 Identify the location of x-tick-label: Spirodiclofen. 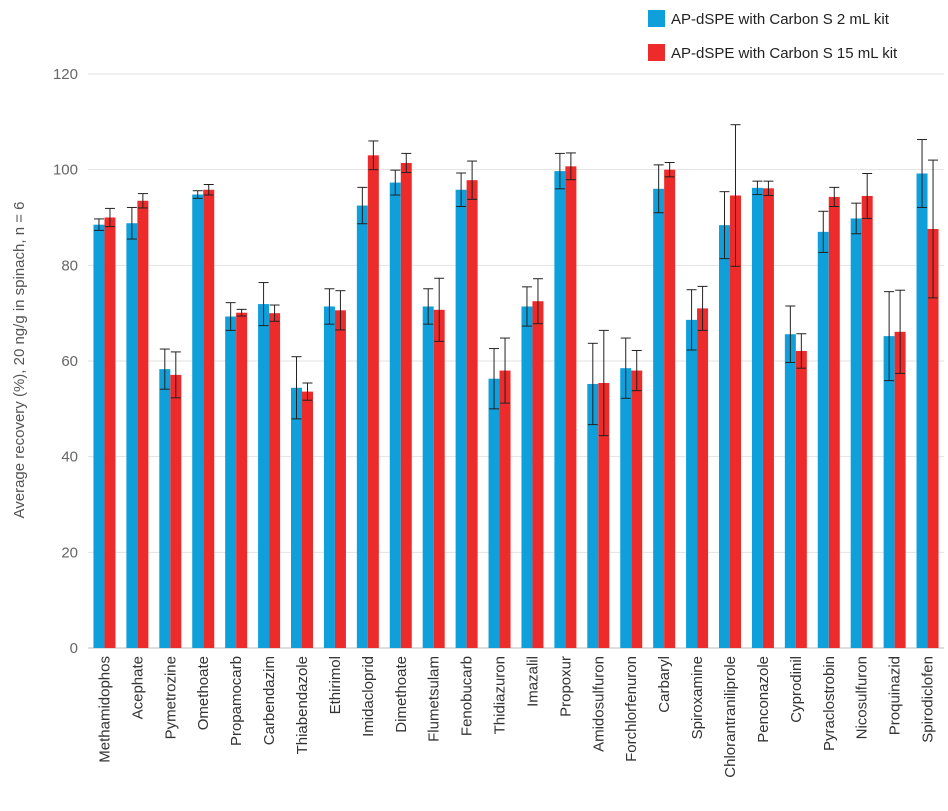
(928, 699).